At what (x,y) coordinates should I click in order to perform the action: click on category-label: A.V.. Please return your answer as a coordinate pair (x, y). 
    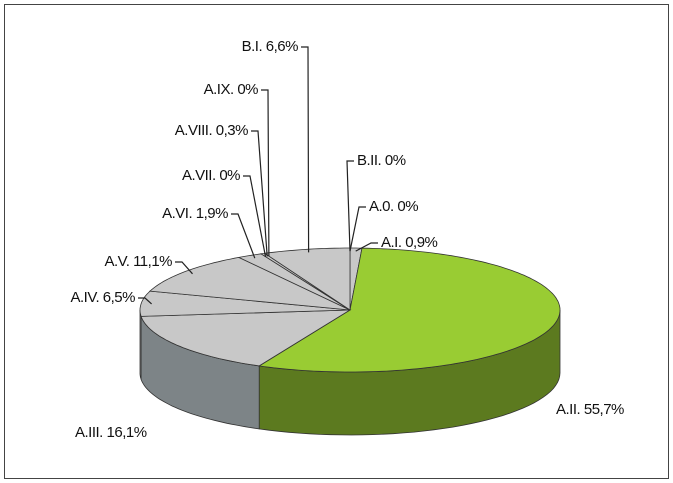
    Looking at the image, I should click on (116, 261).